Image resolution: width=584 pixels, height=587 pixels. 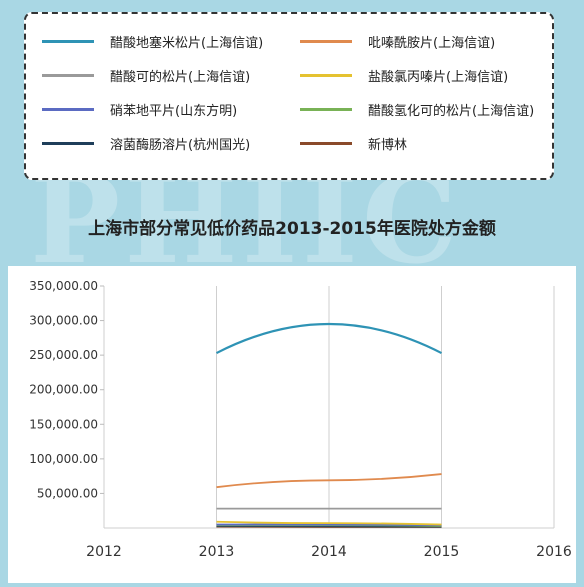 I want to click on y-tick-label: 150,000.00, so click(x=63, y=424).